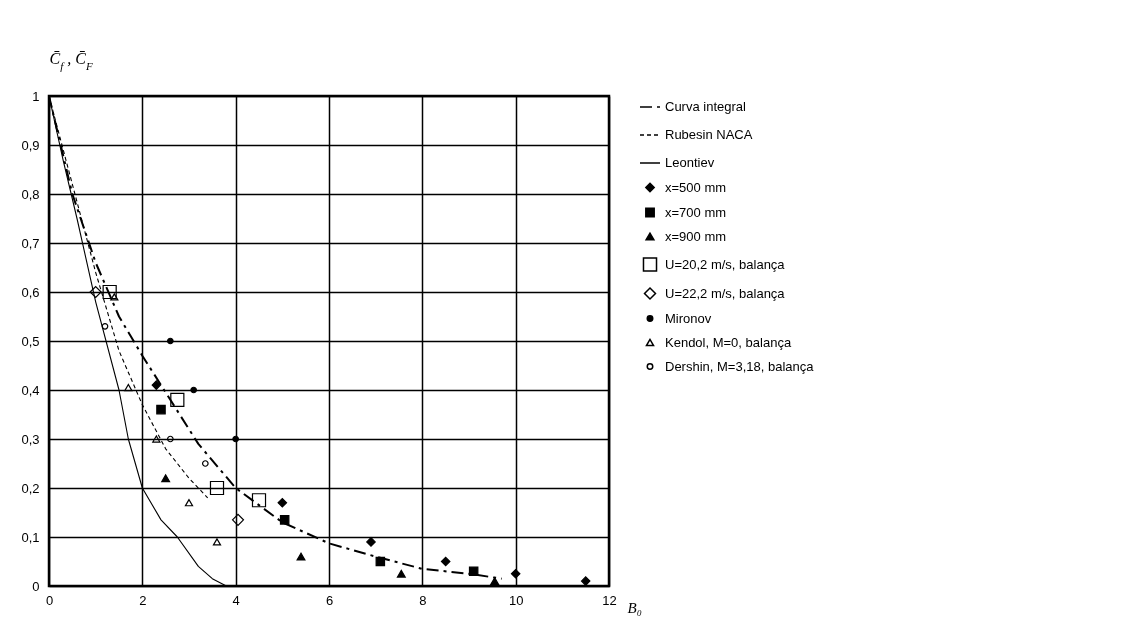 This screenshot has width=1125, height=644. Describe the element at coordinates (516, 600) in the screenshot. I see `x-tick-label: 10` at that location.